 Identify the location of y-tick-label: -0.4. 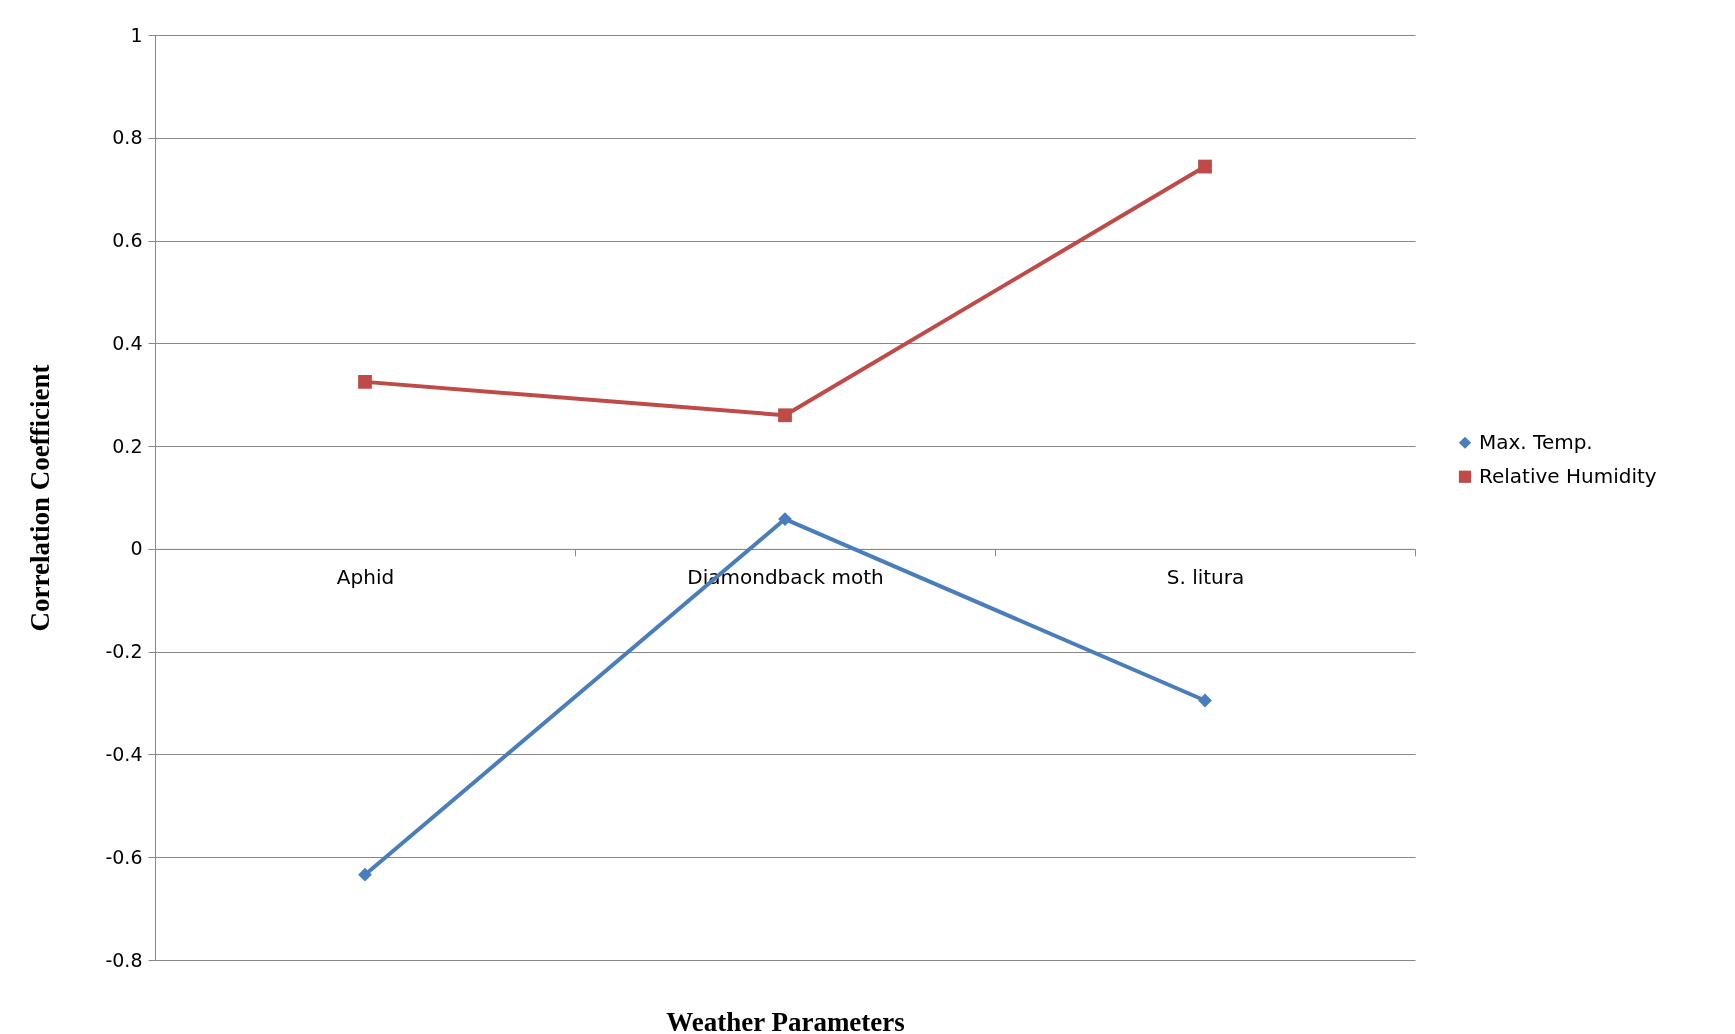
(124, 753).